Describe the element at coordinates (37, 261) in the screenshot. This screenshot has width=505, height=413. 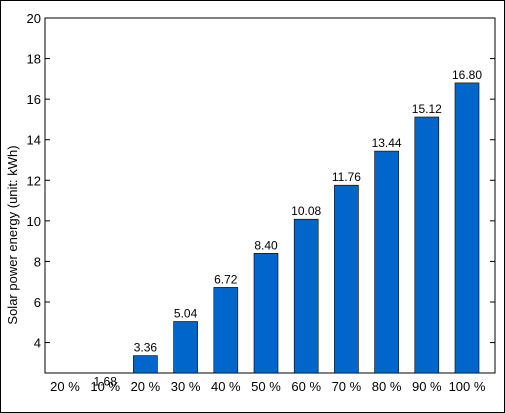
I see `y-tick-label: 8` at that location.